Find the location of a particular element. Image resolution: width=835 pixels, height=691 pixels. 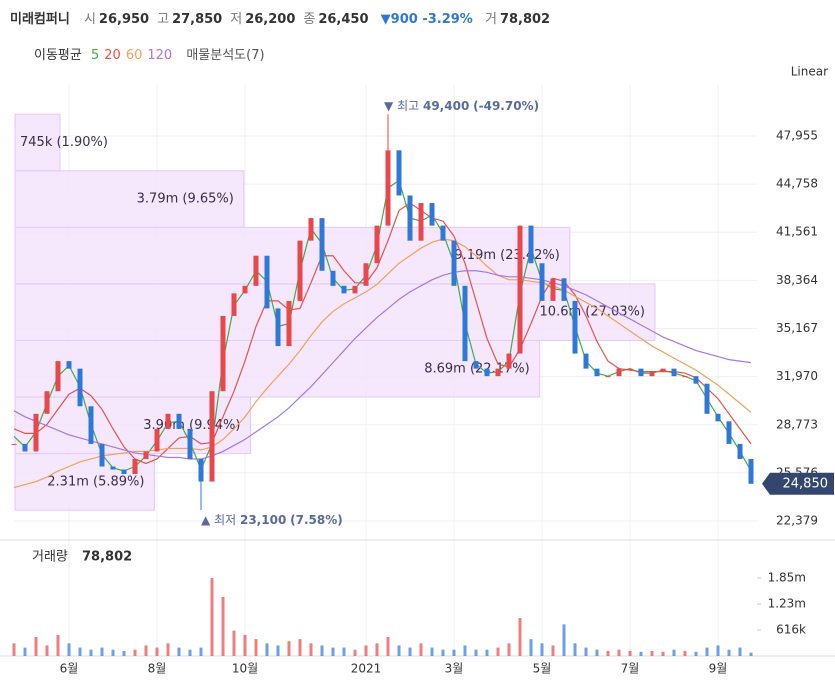

x-tick-label: 10월 is located at coordinates (245, 669).